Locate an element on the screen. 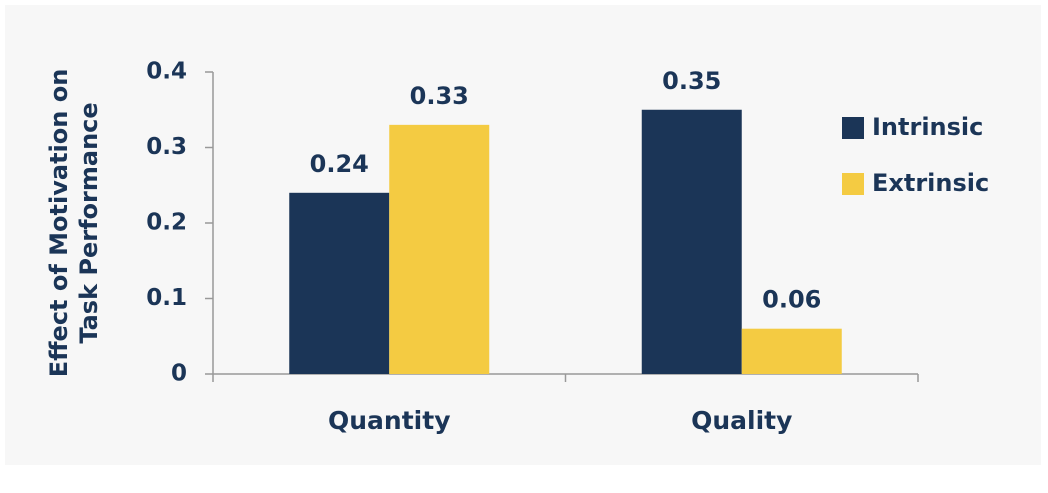 Image resolution: width=1048 pixels, height=493 pixels. y-tick-label: 0.2 is located at coordinates (166, 223).